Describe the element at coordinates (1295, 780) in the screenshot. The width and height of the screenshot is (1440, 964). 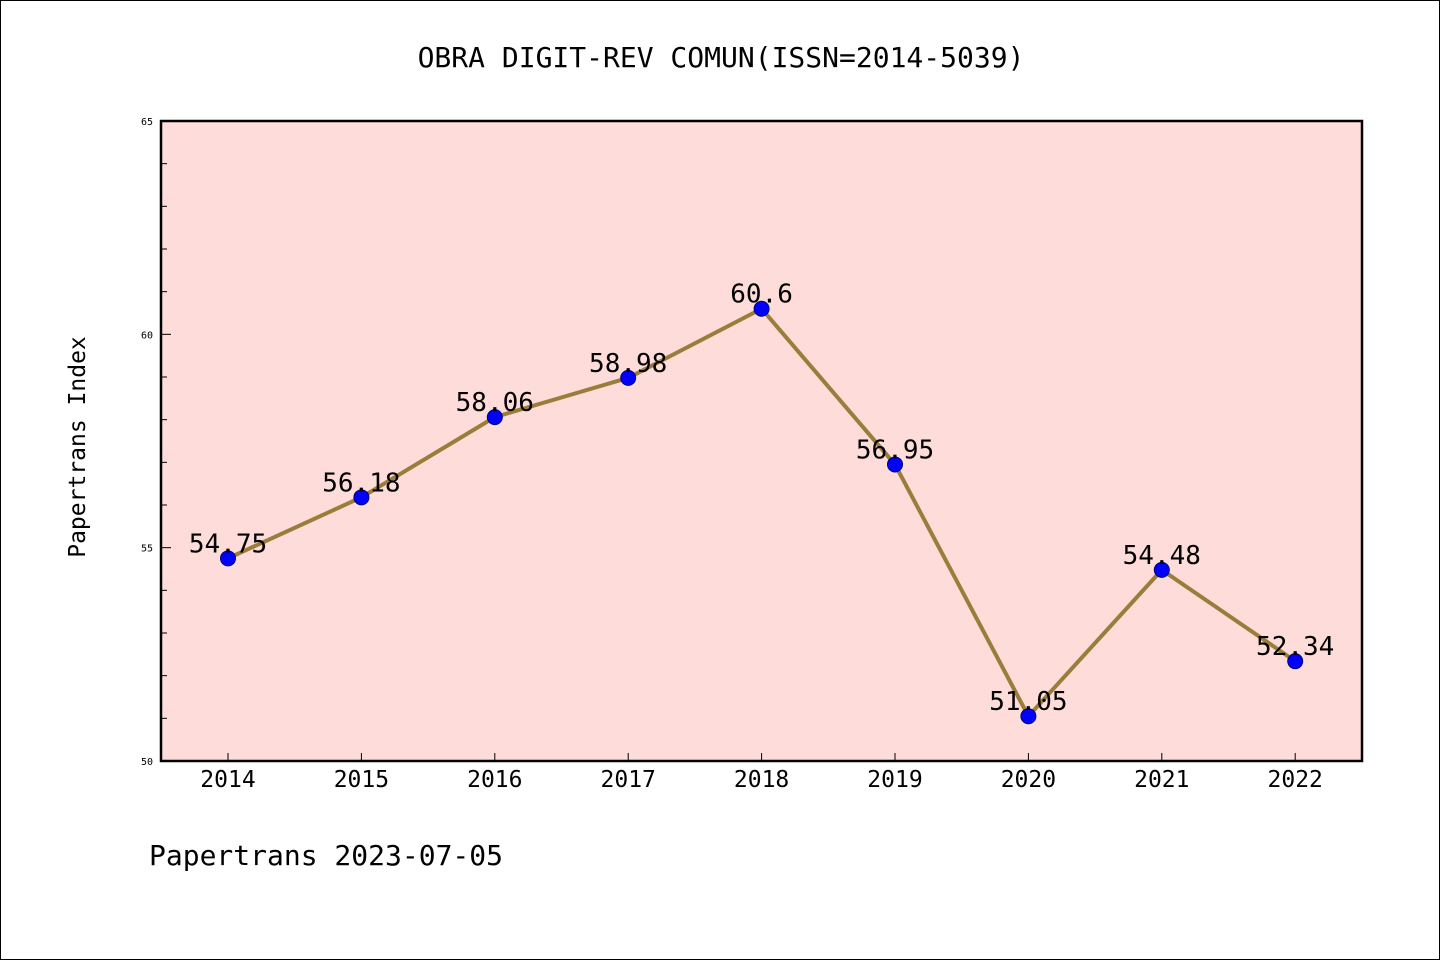
I see `x-tick-label: 2022` at that location.